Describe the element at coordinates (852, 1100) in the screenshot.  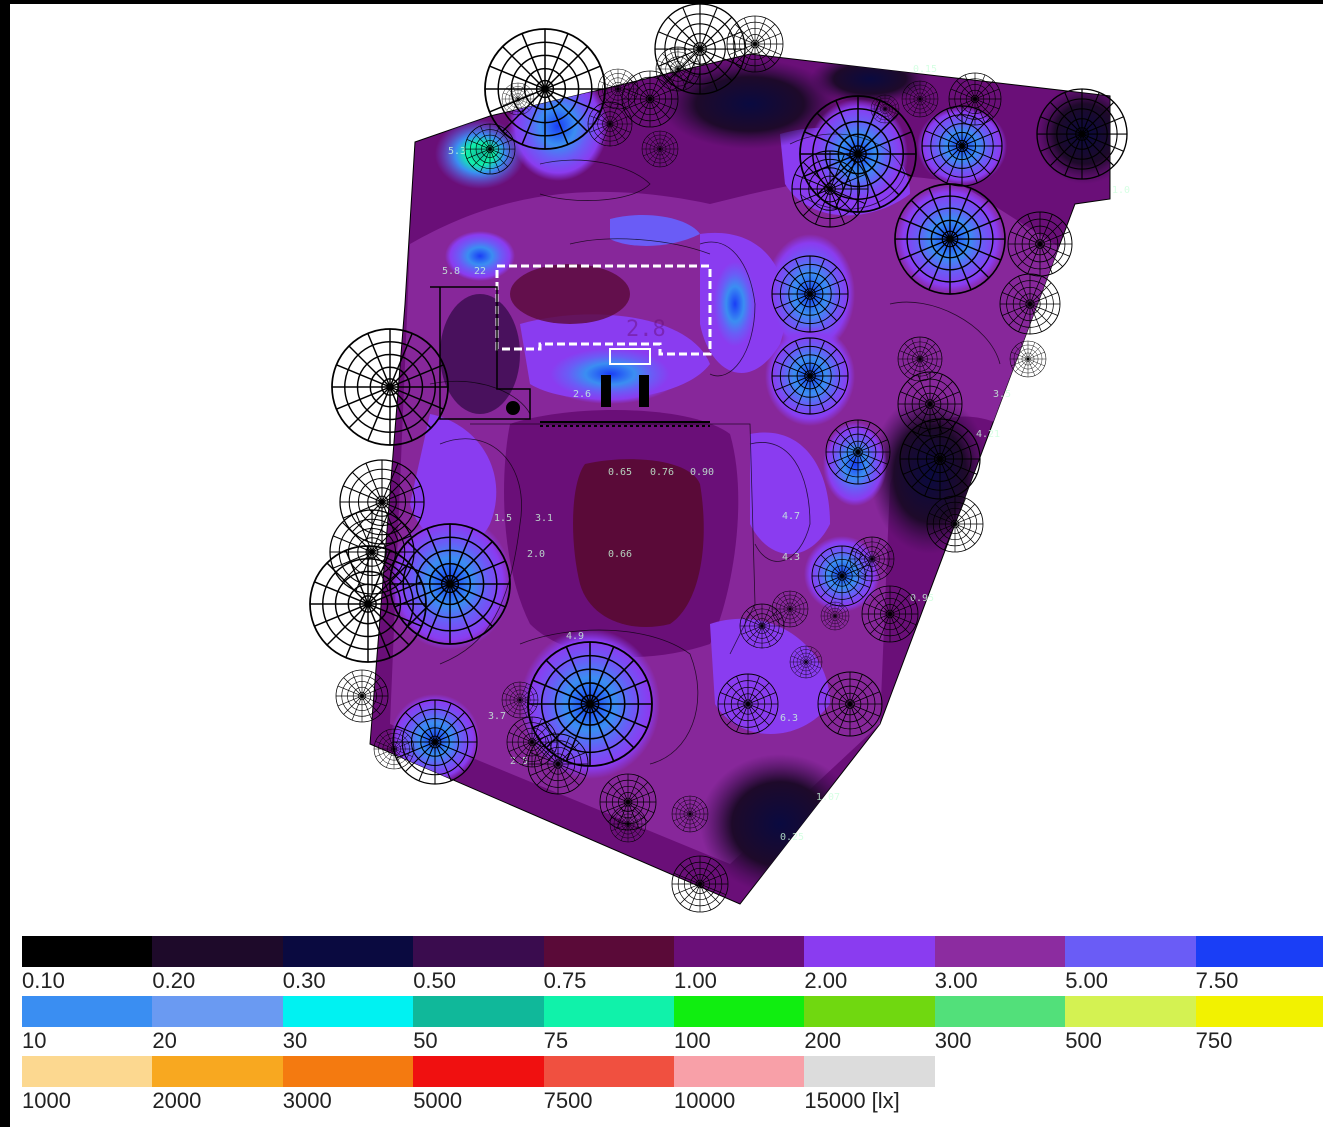
I see `legend-label: 15000 [lx]` at that location.